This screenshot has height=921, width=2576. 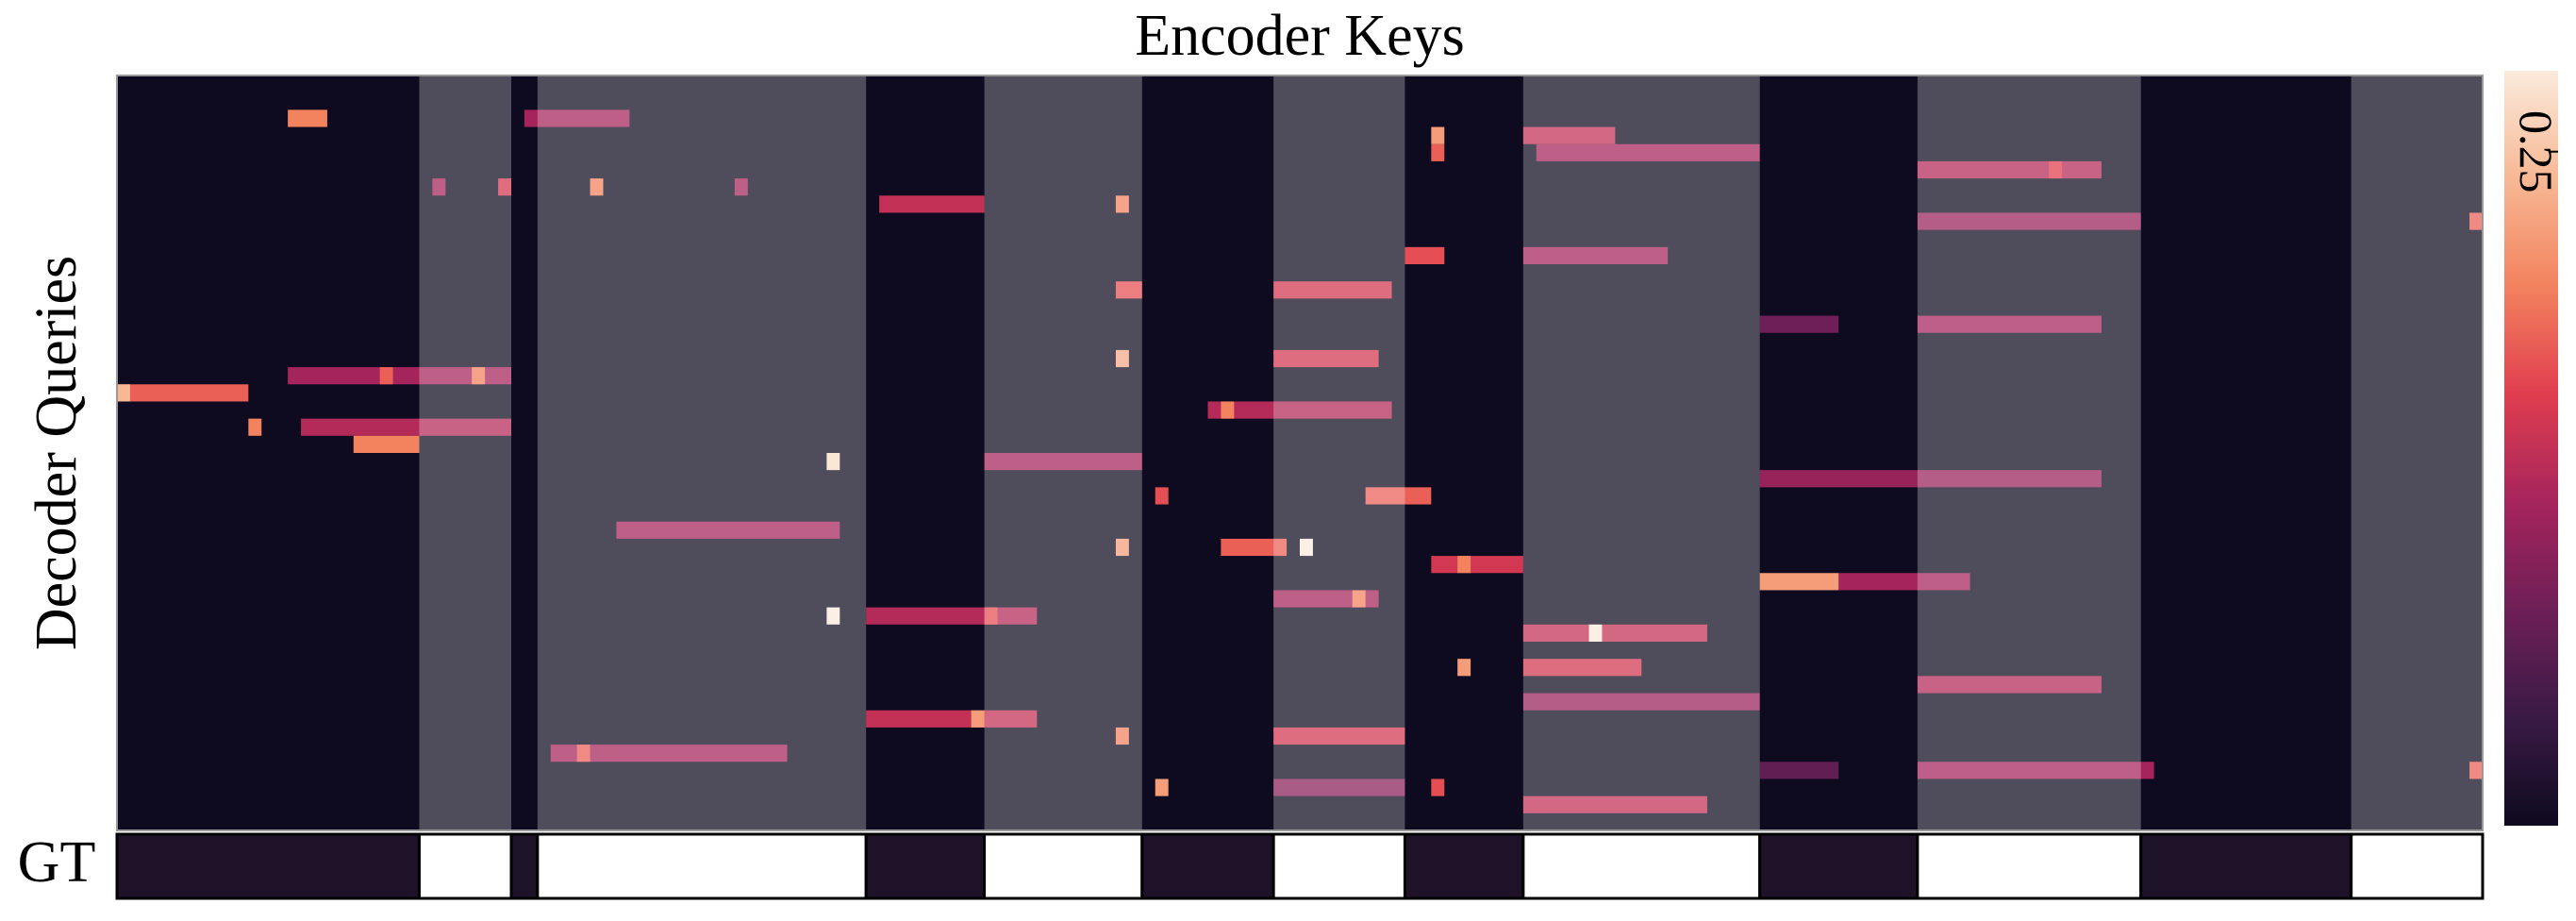 I want to click on y-axis-label: Decoder Queries, so click(x=57, y=453).